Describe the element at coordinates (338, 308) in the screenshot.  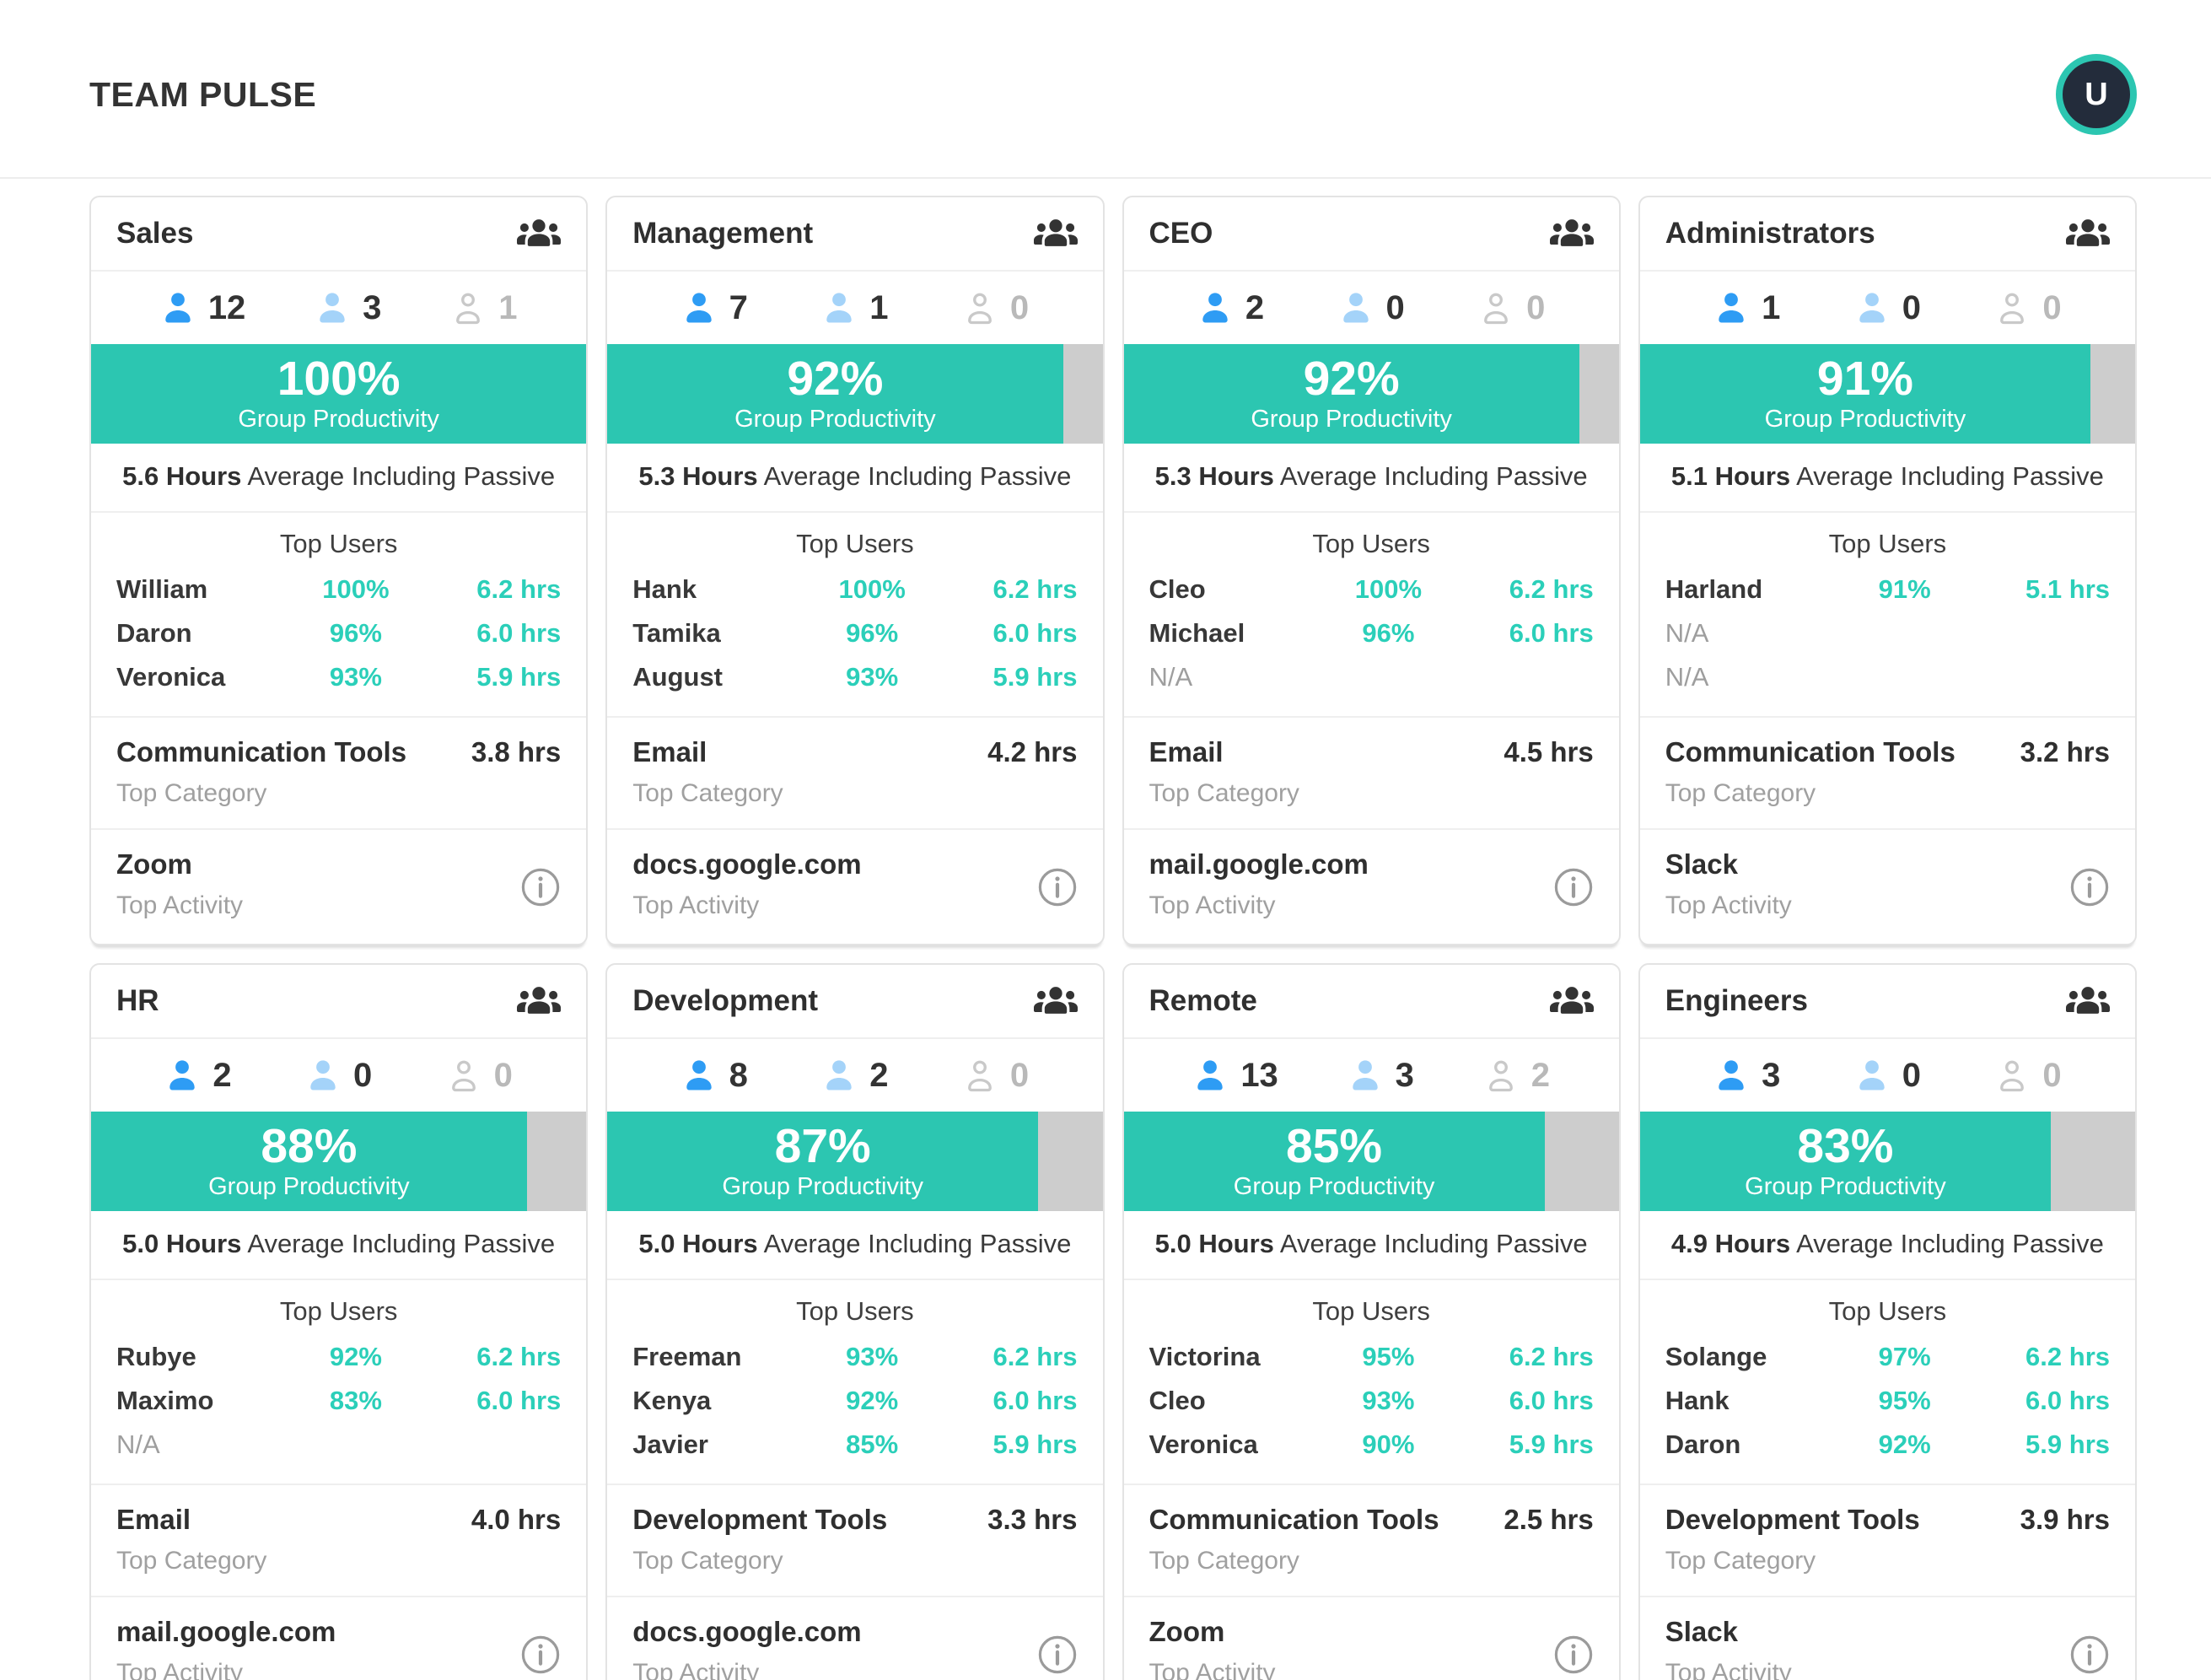
I see `user-counts-row: 12 3 1` at that location.